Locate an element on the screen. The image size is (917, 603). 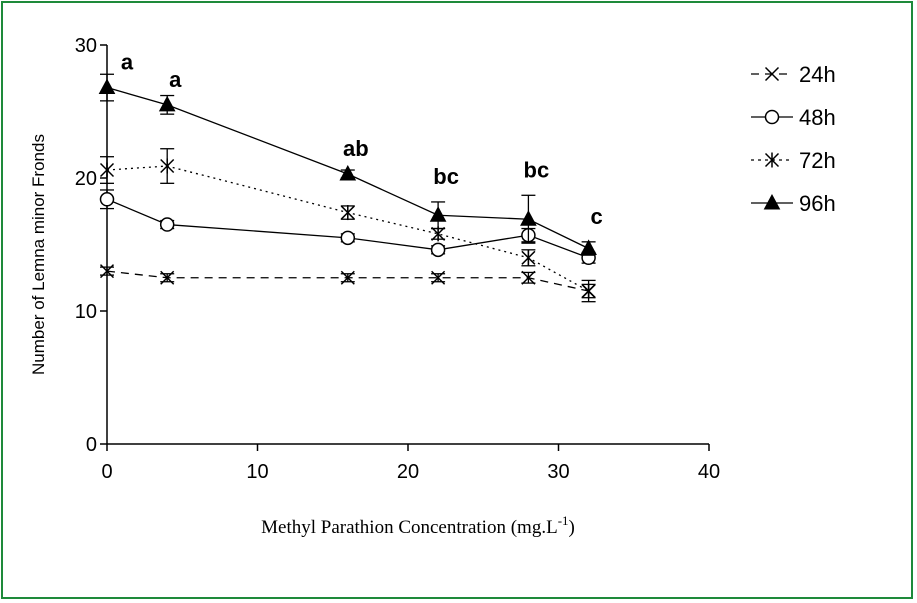
x-tick-label: 30 is located at coordinates (558, 472).